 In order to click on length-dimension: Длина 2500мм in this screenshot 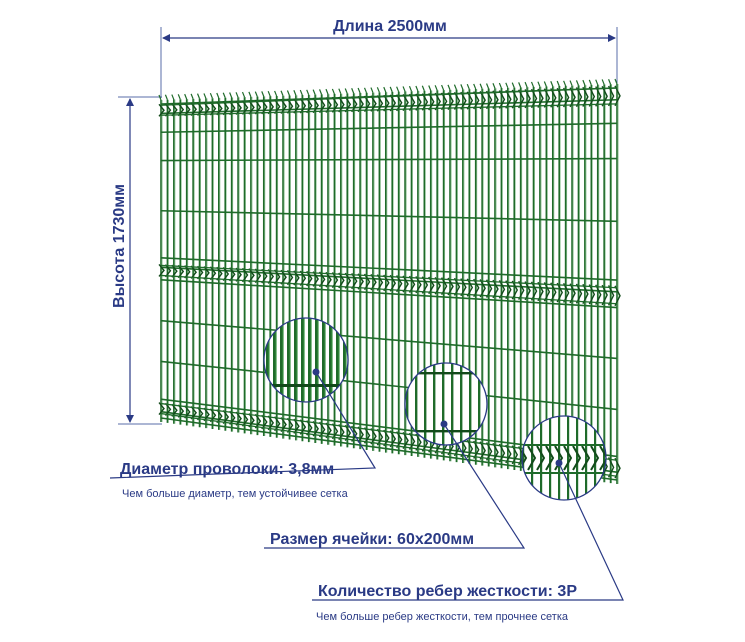, I will do `click(389, 58)`.